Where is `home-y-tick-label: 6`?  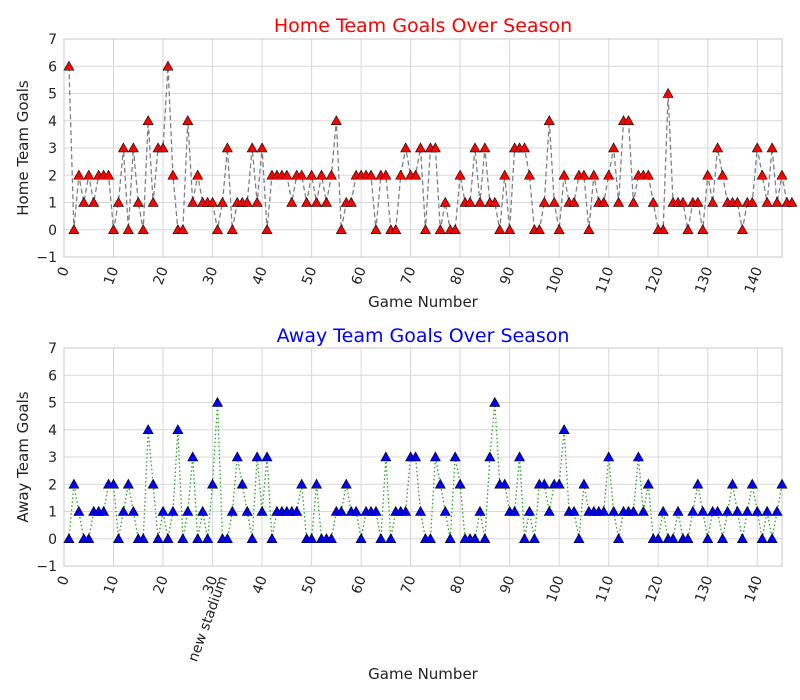
home-y-tick-label: 6 is located at coordinates (52, 67).